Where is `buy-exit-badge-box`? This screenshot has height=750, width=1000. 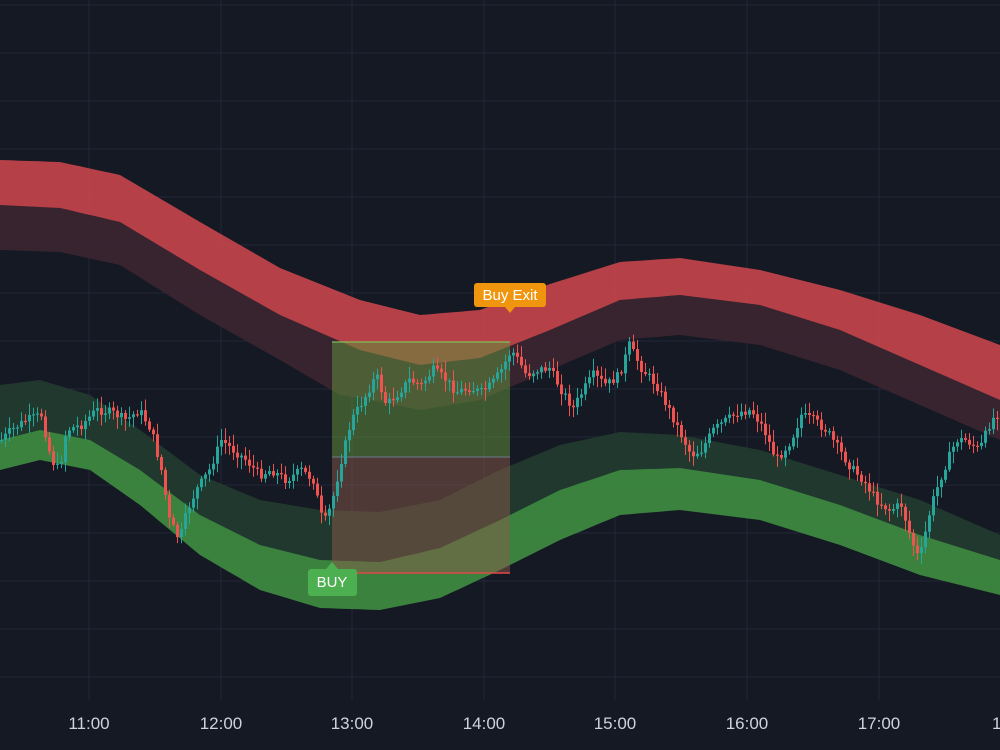
buy-exit-badge-box is located at coordinates (510, 295).